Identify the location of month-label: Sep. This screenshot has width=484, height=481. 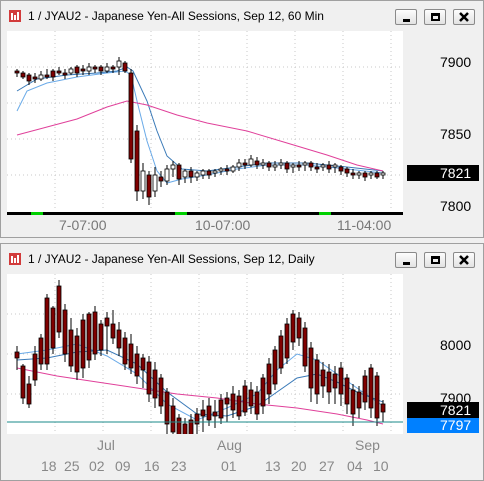
(367, 445).